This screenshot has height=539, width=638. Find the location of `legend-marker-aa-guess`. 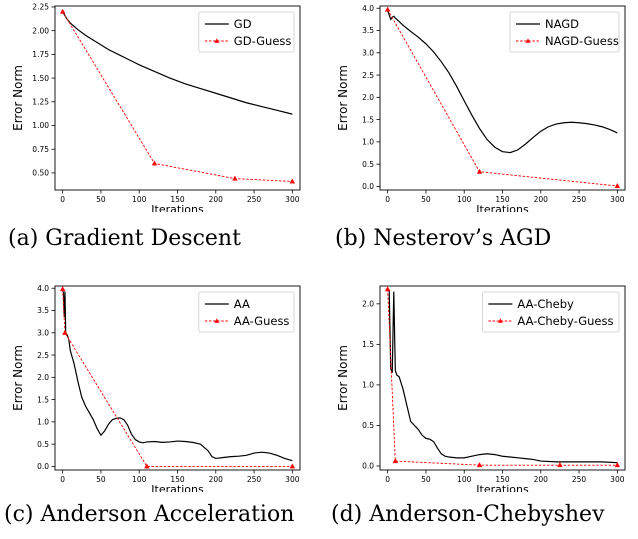

legend-marker-aa-guess is located at coordinates (217, 320).